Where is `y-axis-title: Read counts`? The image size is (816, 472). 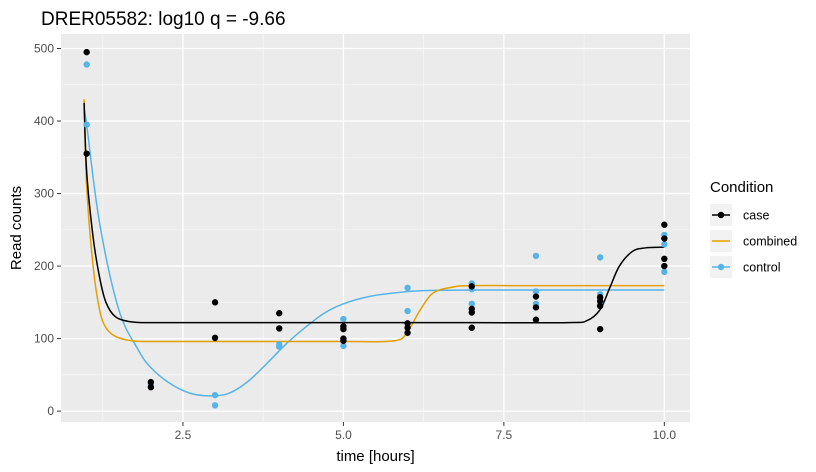
y-axis-title: Read counts is located at coordinates (16, 228).